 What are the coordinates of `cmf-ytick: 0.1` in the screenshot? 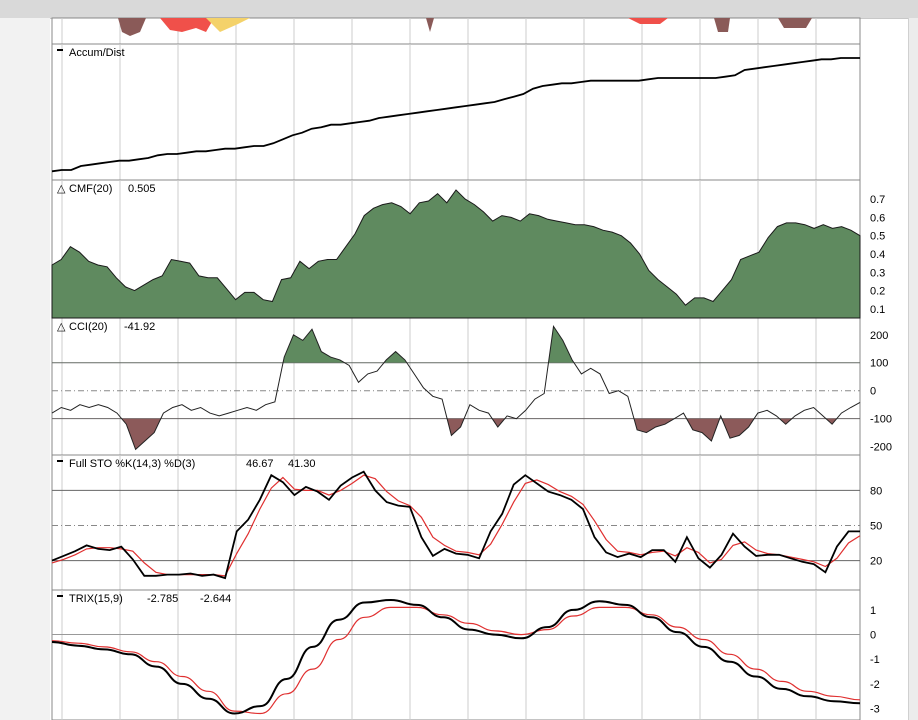 It's located at (877, 310).